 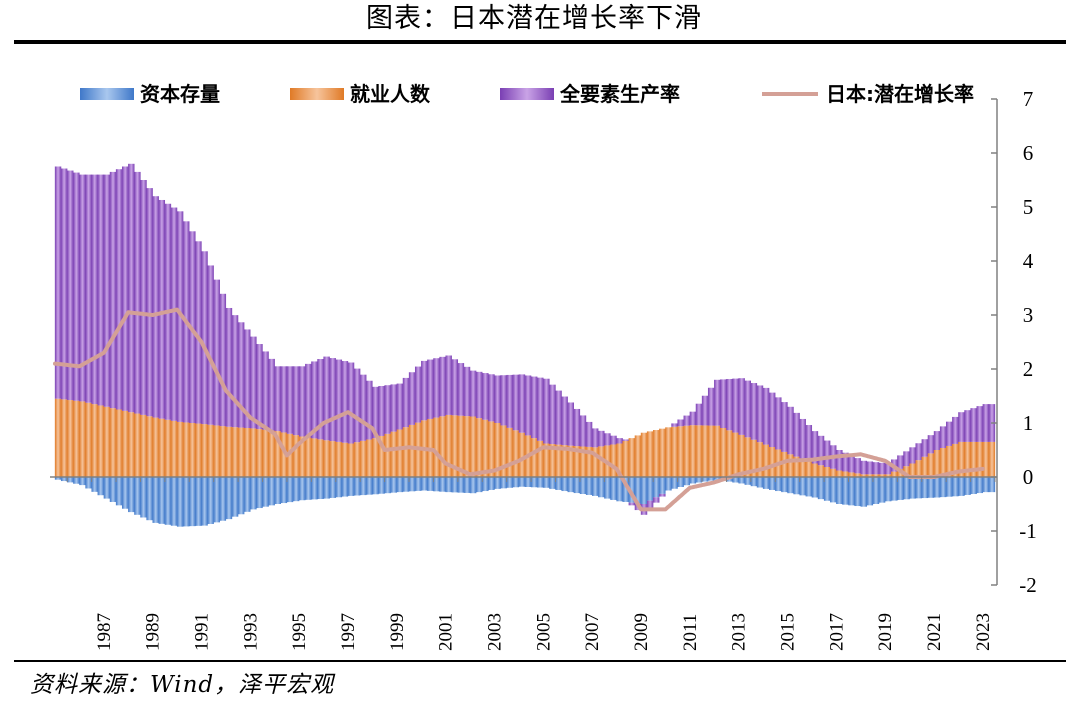 I want to click on x-tick-label: 2023, so click(x=983, y=632).